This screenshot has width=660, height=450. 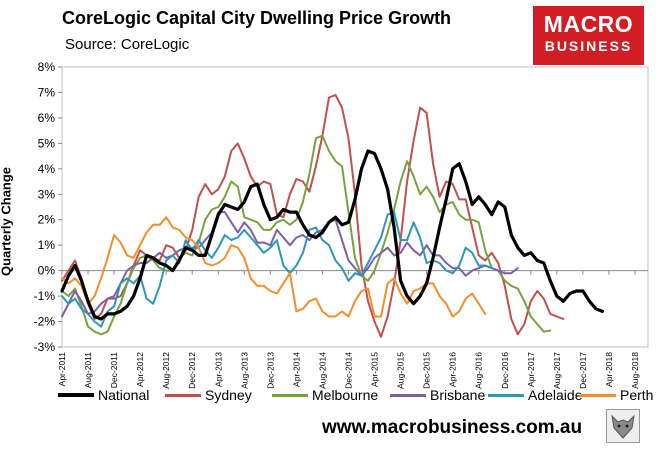 What do you see at coordinates (609, 369) in the screenshot?
I see `x-tick-label: Apr-2018` at bounding box center [609, 369].